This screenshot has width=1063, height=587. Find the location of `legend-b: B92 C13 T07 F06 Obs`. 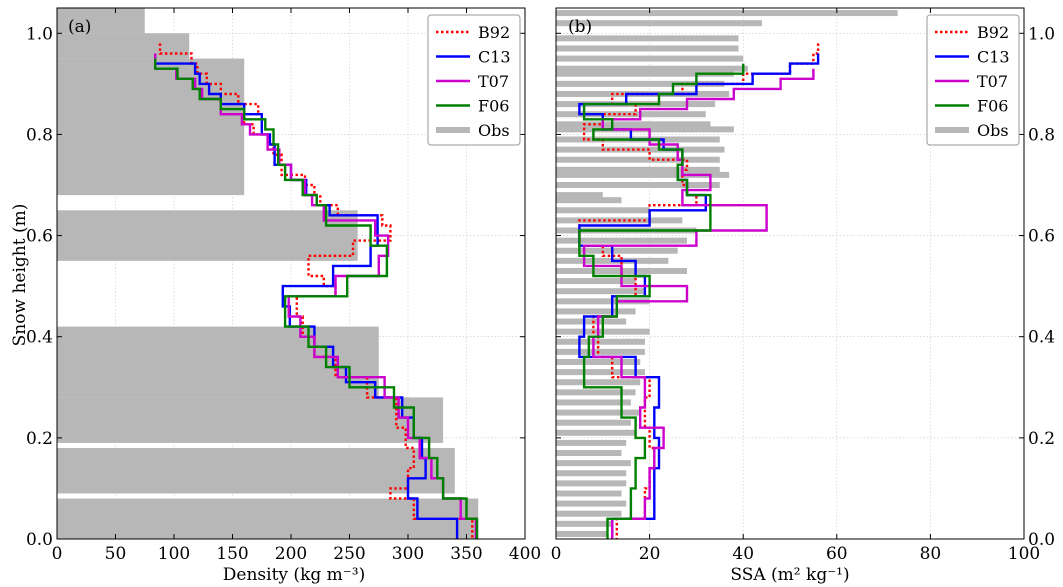

legend-b: B92 C13 T07 F06 Obs is located at coordinates (973, 80).